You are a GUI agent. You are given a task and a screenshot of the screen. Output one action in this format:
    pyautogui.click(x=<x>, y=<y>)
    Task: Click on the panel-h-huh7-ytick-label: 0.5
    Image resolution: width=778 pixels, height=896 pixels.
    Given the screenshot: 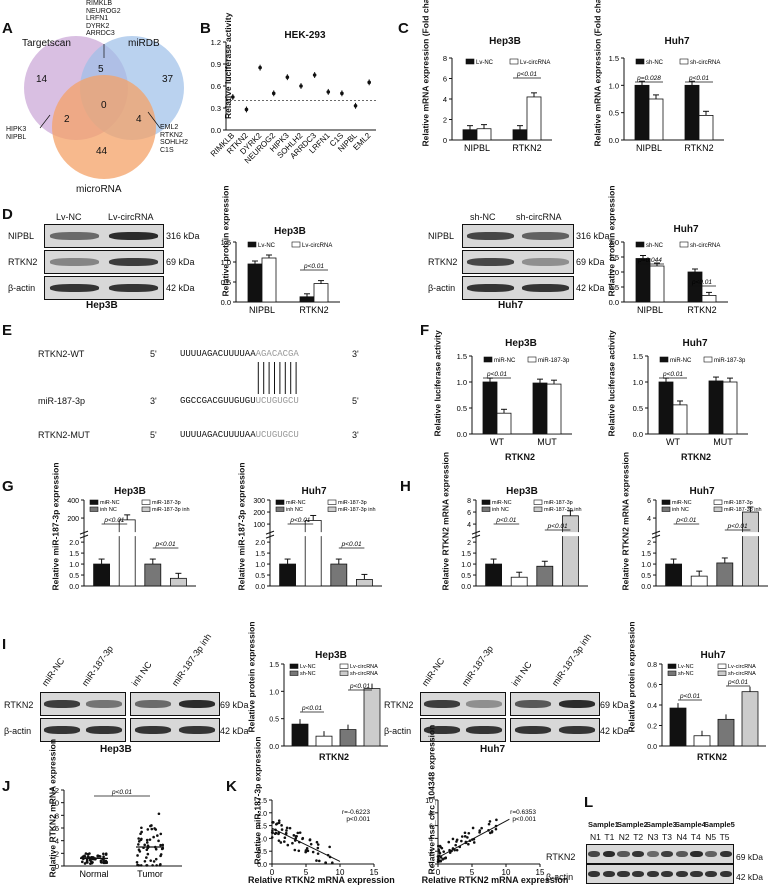 What is the action you would take?
    pyautogui.click(x=646, y=576)
    